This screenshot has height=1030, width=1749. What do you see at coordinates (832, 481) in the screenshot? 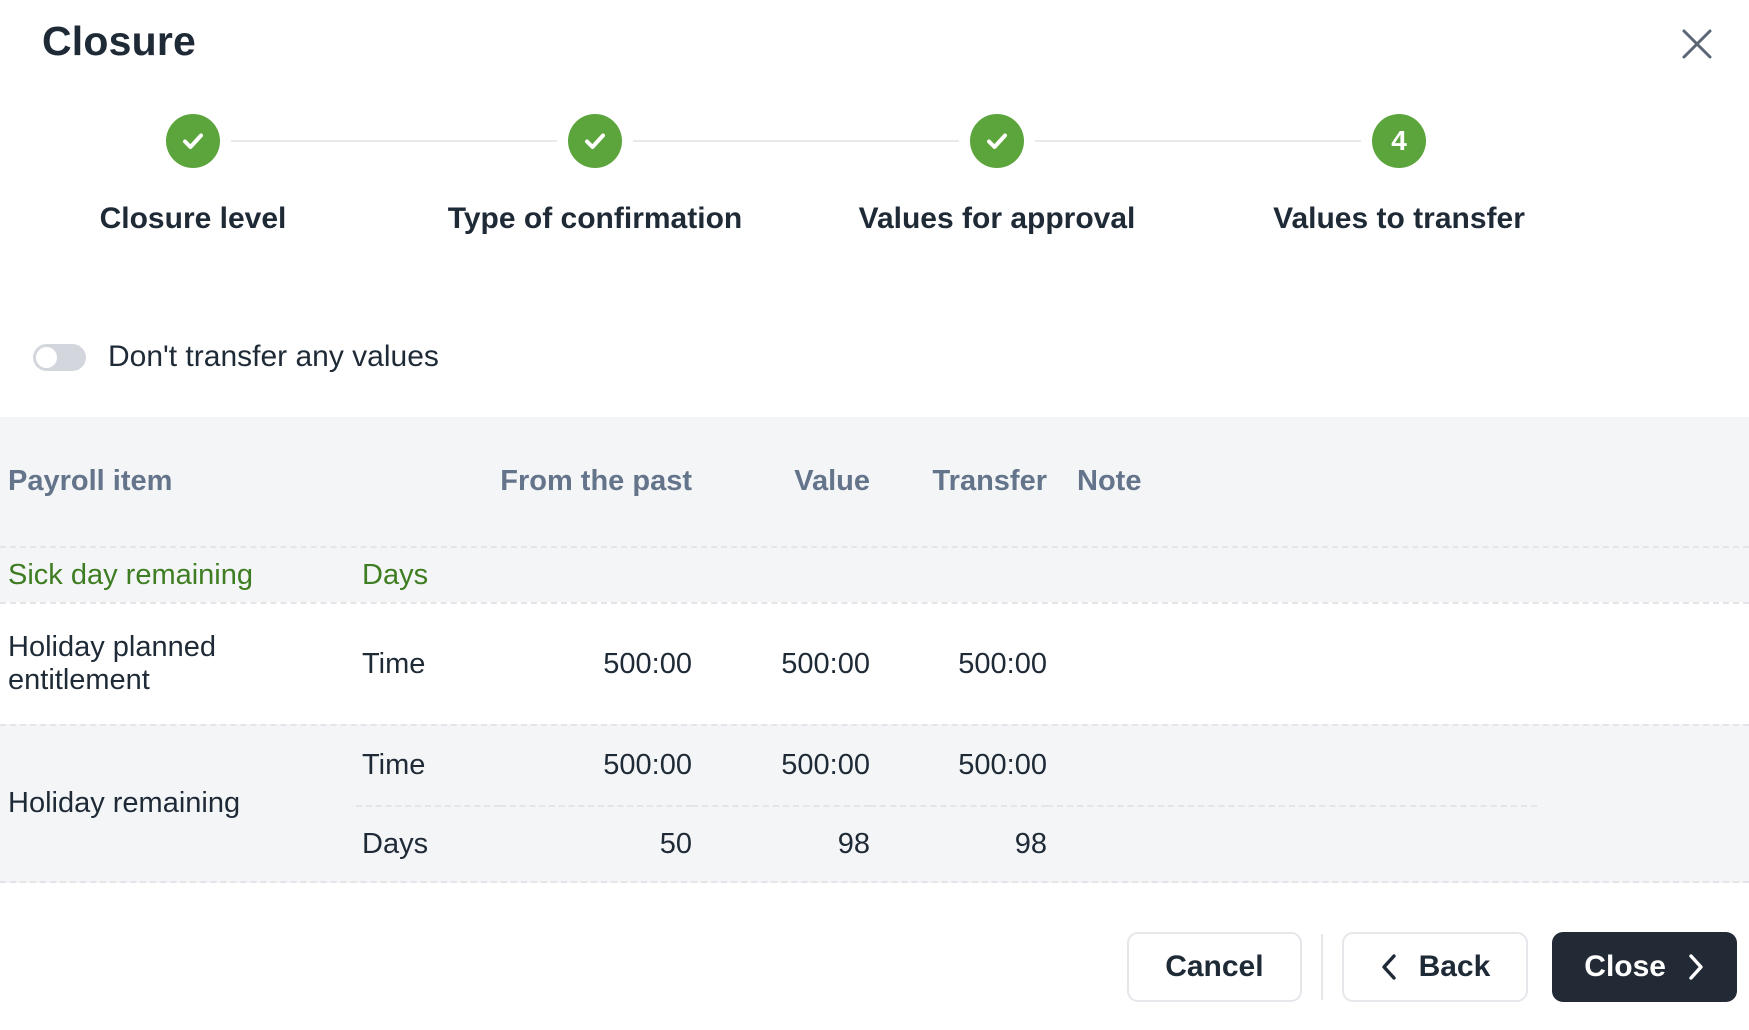
I see `column-header-value: Value` at bounding box center [832, 481].